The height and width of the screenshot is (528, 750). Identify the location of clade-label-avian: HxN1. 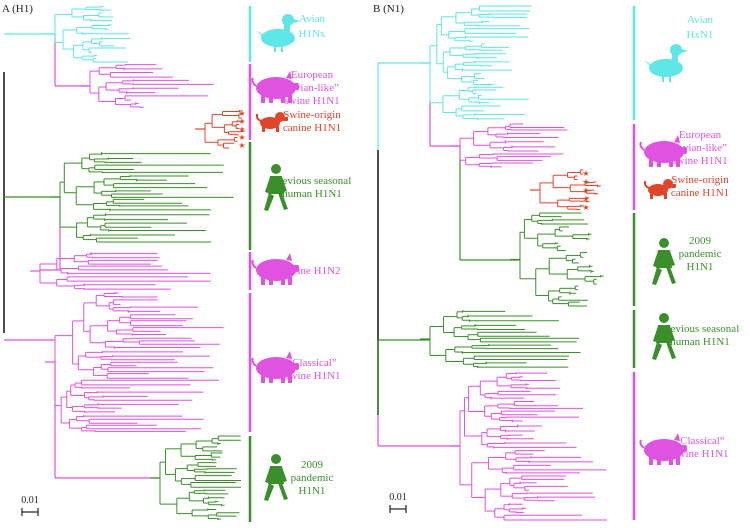
(700, 35).